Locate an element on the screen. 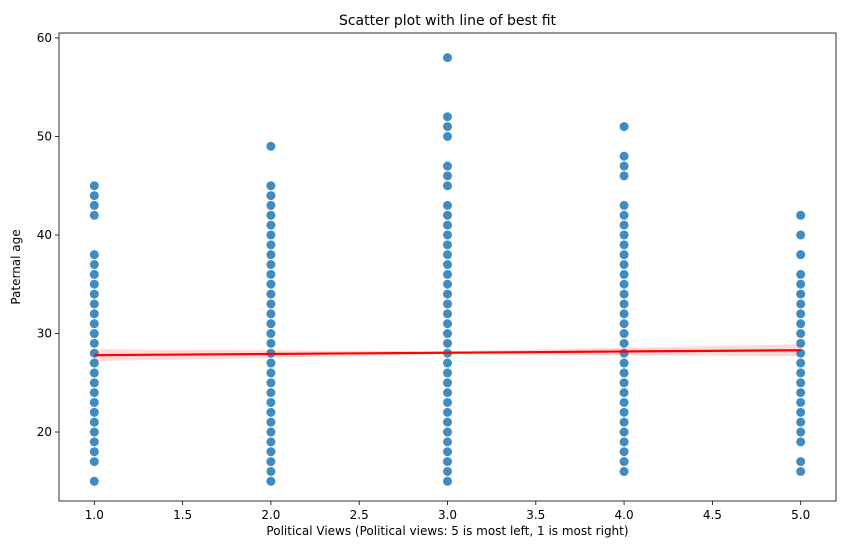 Image resolution: width=841 pixels, height=547 pixels. x-tick-label: 4.5 is located at coordinates (712, 515).